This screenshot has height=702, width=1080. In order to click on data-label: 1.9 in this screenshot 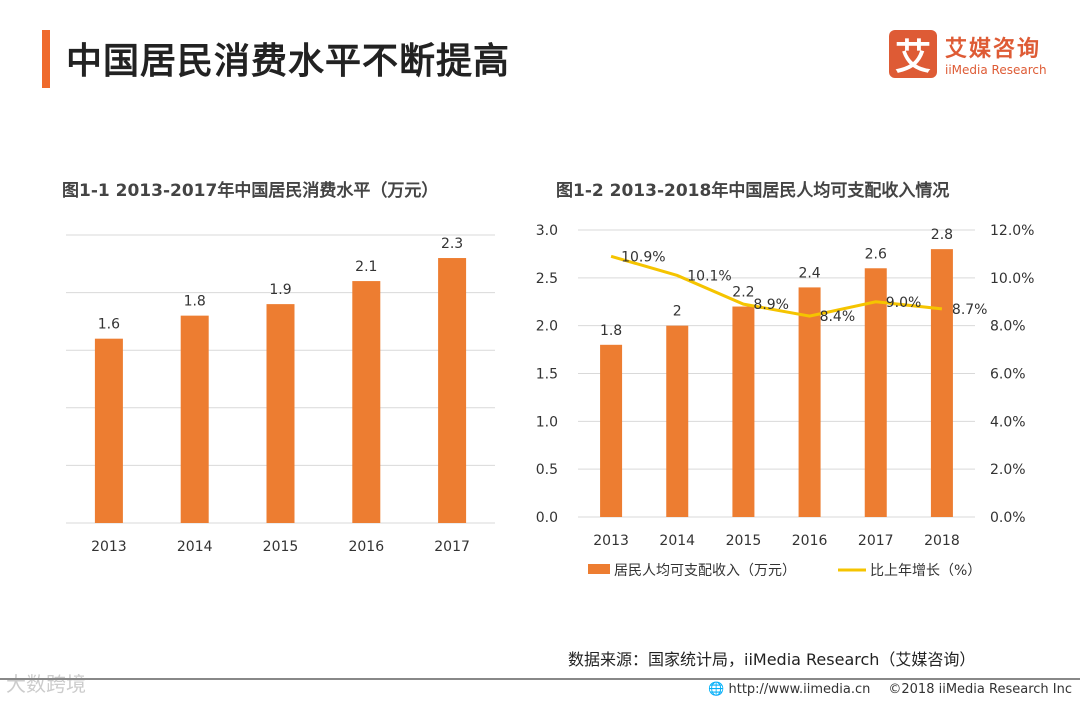, I will do `click(280, 290)`.